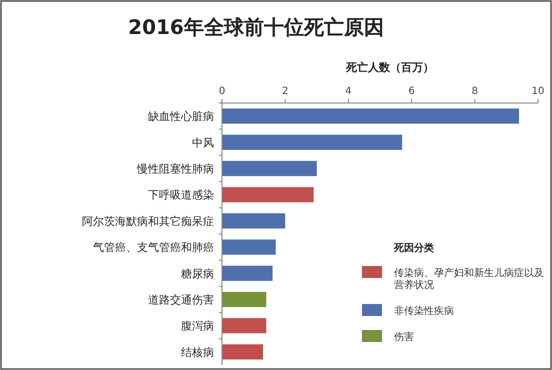 The height and width of the screenshot is (370, 552). Describe the element at coordinates (475, 91) in the screenshot. I see `x-tick-label: 8` at that location.